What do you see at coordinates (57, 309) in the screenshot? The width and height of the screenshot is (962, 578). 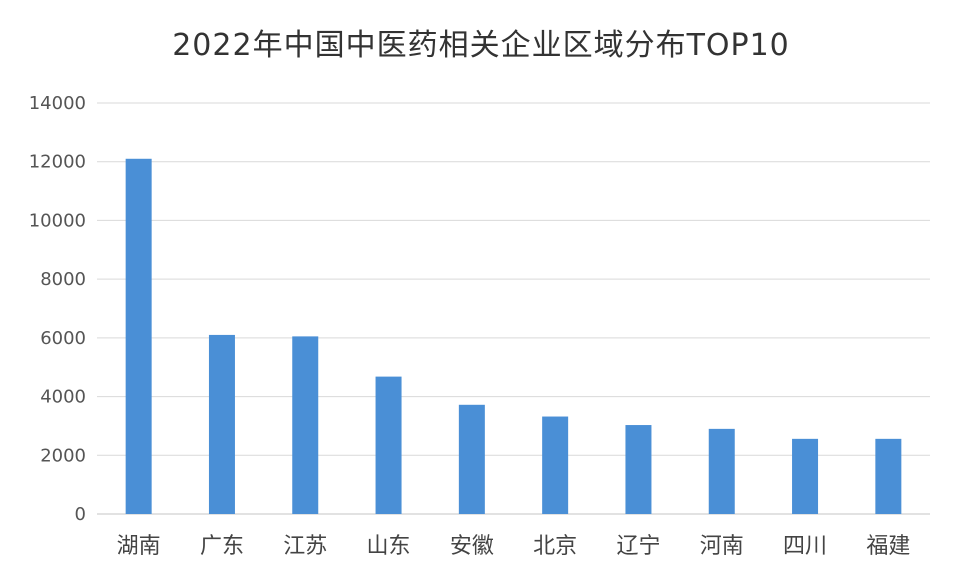 I see `y-axis-ticks: 0 2000 4000 6000 8000 10000 12000 14000` at bounding box center [57, 309].